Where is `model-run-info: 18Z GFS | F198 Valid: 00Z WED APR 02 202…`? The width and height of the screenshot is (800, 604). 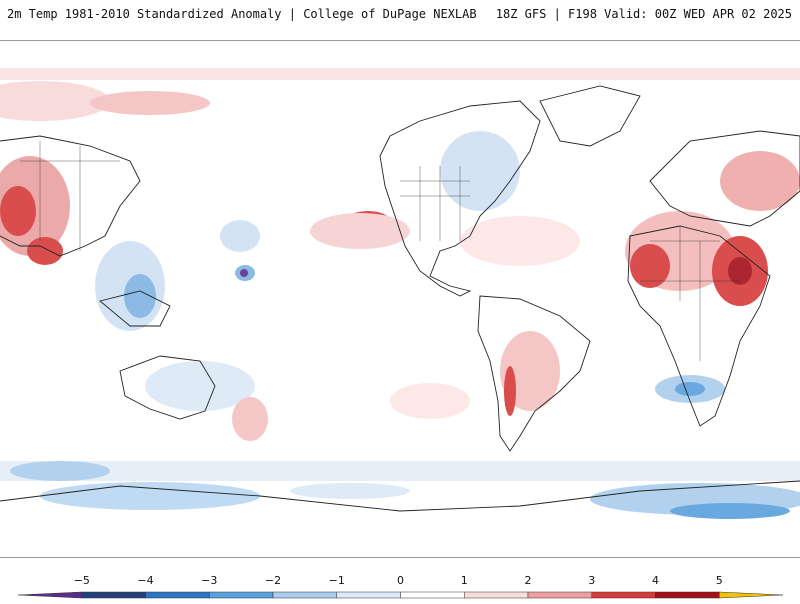
model-run-info: 18Z GFS | F198 Valid: 00Z WED APR 02 202… is located at coordinates (643, 14).